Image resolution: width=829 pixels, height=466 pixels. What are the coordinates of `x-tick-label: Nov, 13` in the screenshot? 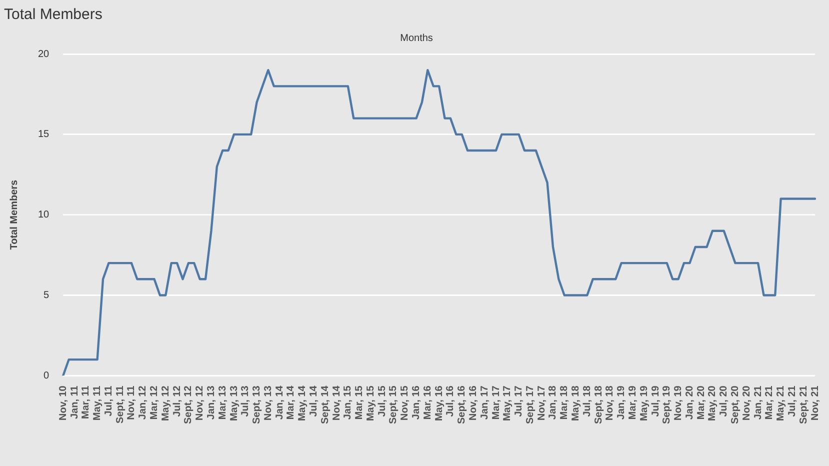 It's located at (268, 402).